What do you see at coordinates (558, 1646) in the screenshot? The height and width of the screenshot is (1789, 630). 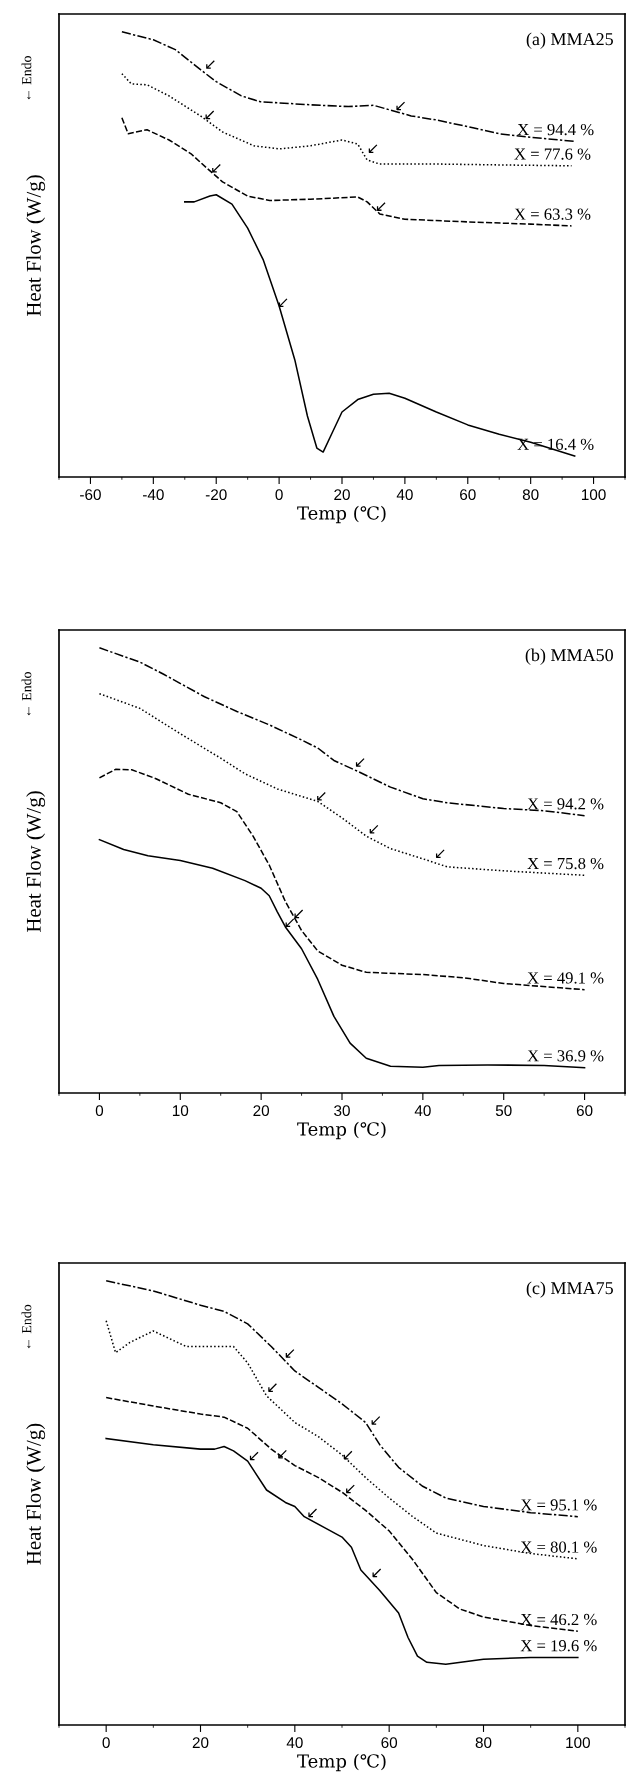 I see `series-label: X = 19.6 %` at bounding box center [558, 1646].